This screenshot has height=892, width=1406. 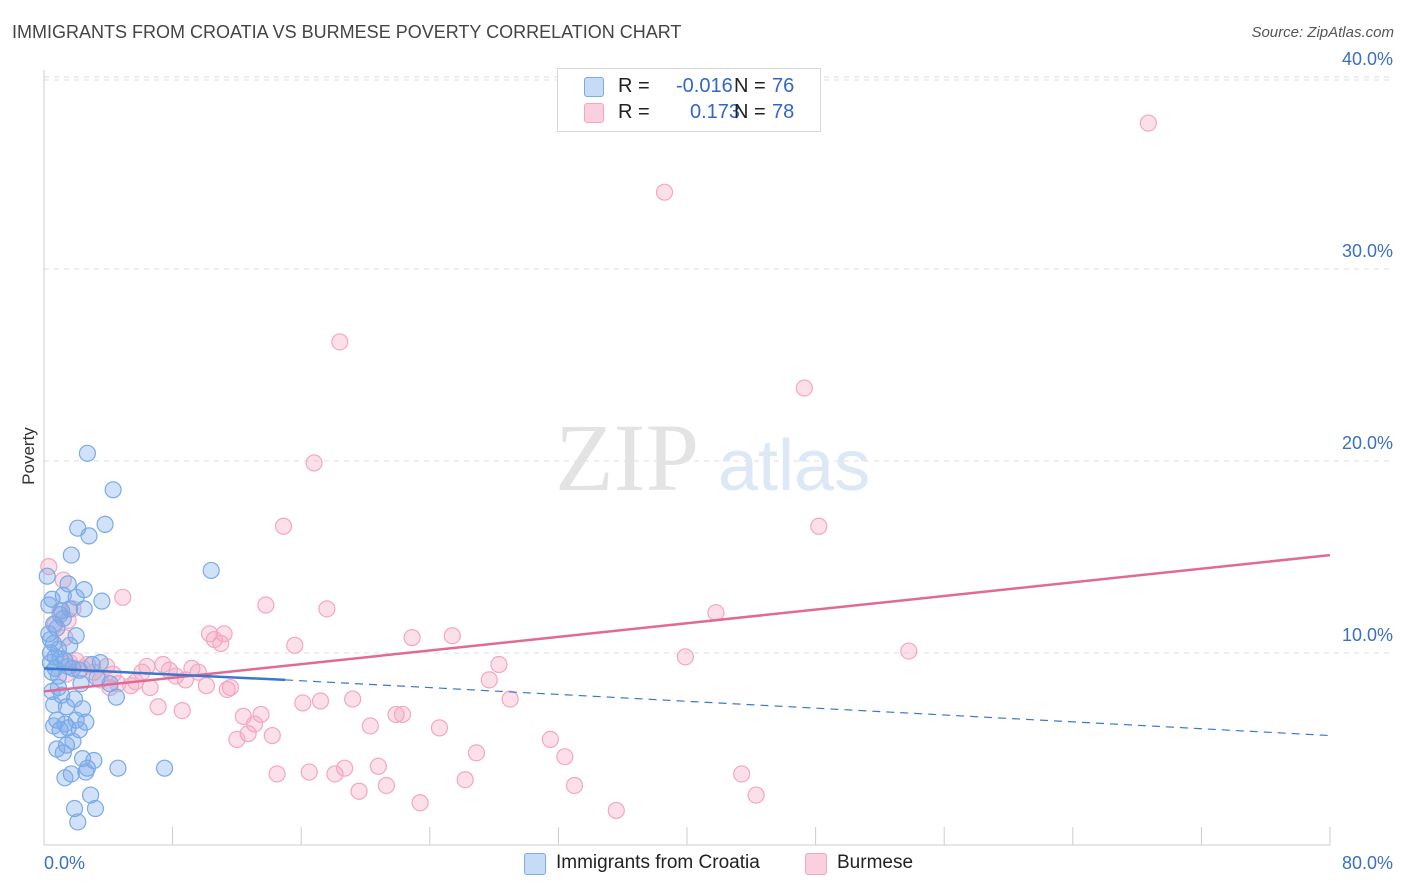 I want to click on watermark-zip: ZIP, so click(x=627, y=457).